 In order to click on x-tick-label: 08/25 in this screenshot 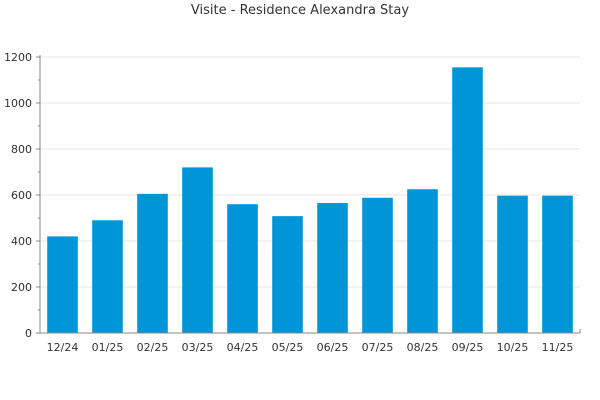, I will do `click(423, 347)`.